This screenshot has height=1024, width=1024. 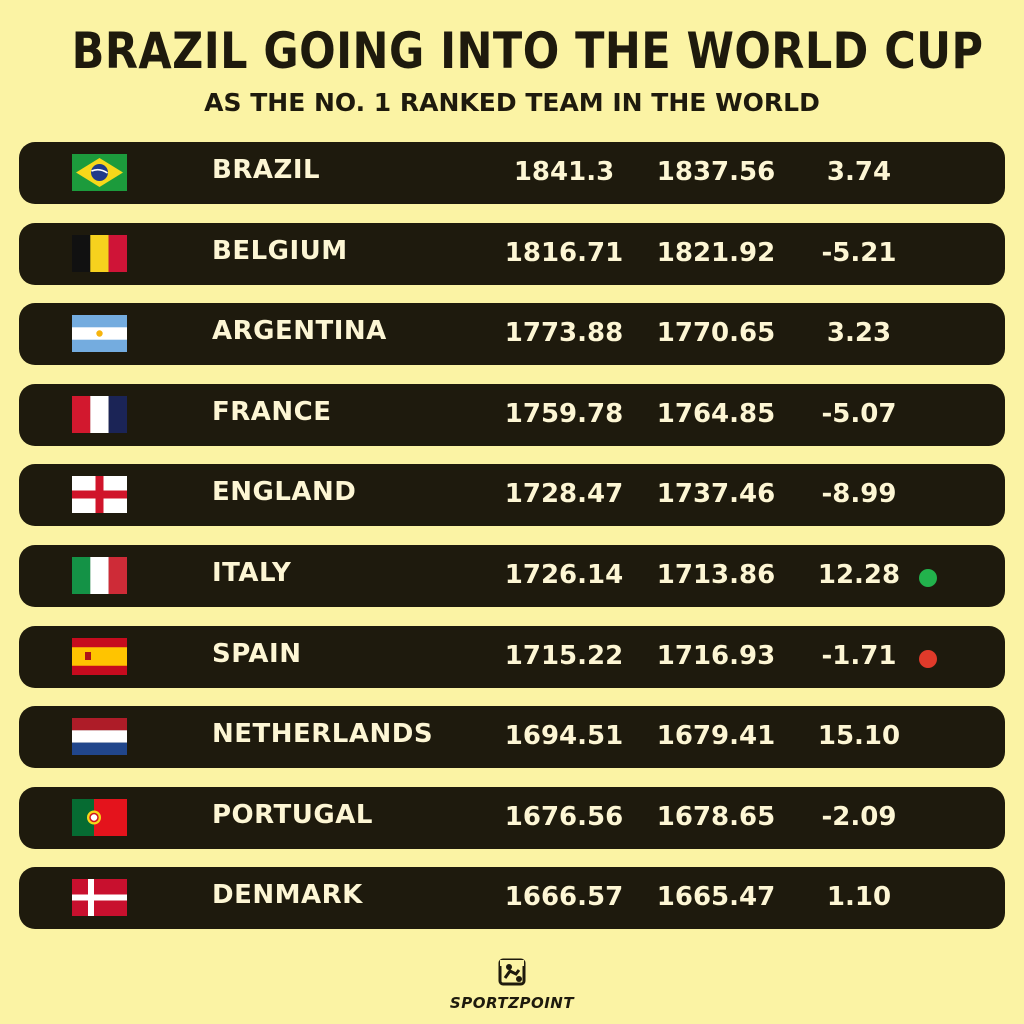 What do you see at coordinates (859, 897) in the screenshot?
I see `value-change: 1.10` at bounding box center [859, 897].